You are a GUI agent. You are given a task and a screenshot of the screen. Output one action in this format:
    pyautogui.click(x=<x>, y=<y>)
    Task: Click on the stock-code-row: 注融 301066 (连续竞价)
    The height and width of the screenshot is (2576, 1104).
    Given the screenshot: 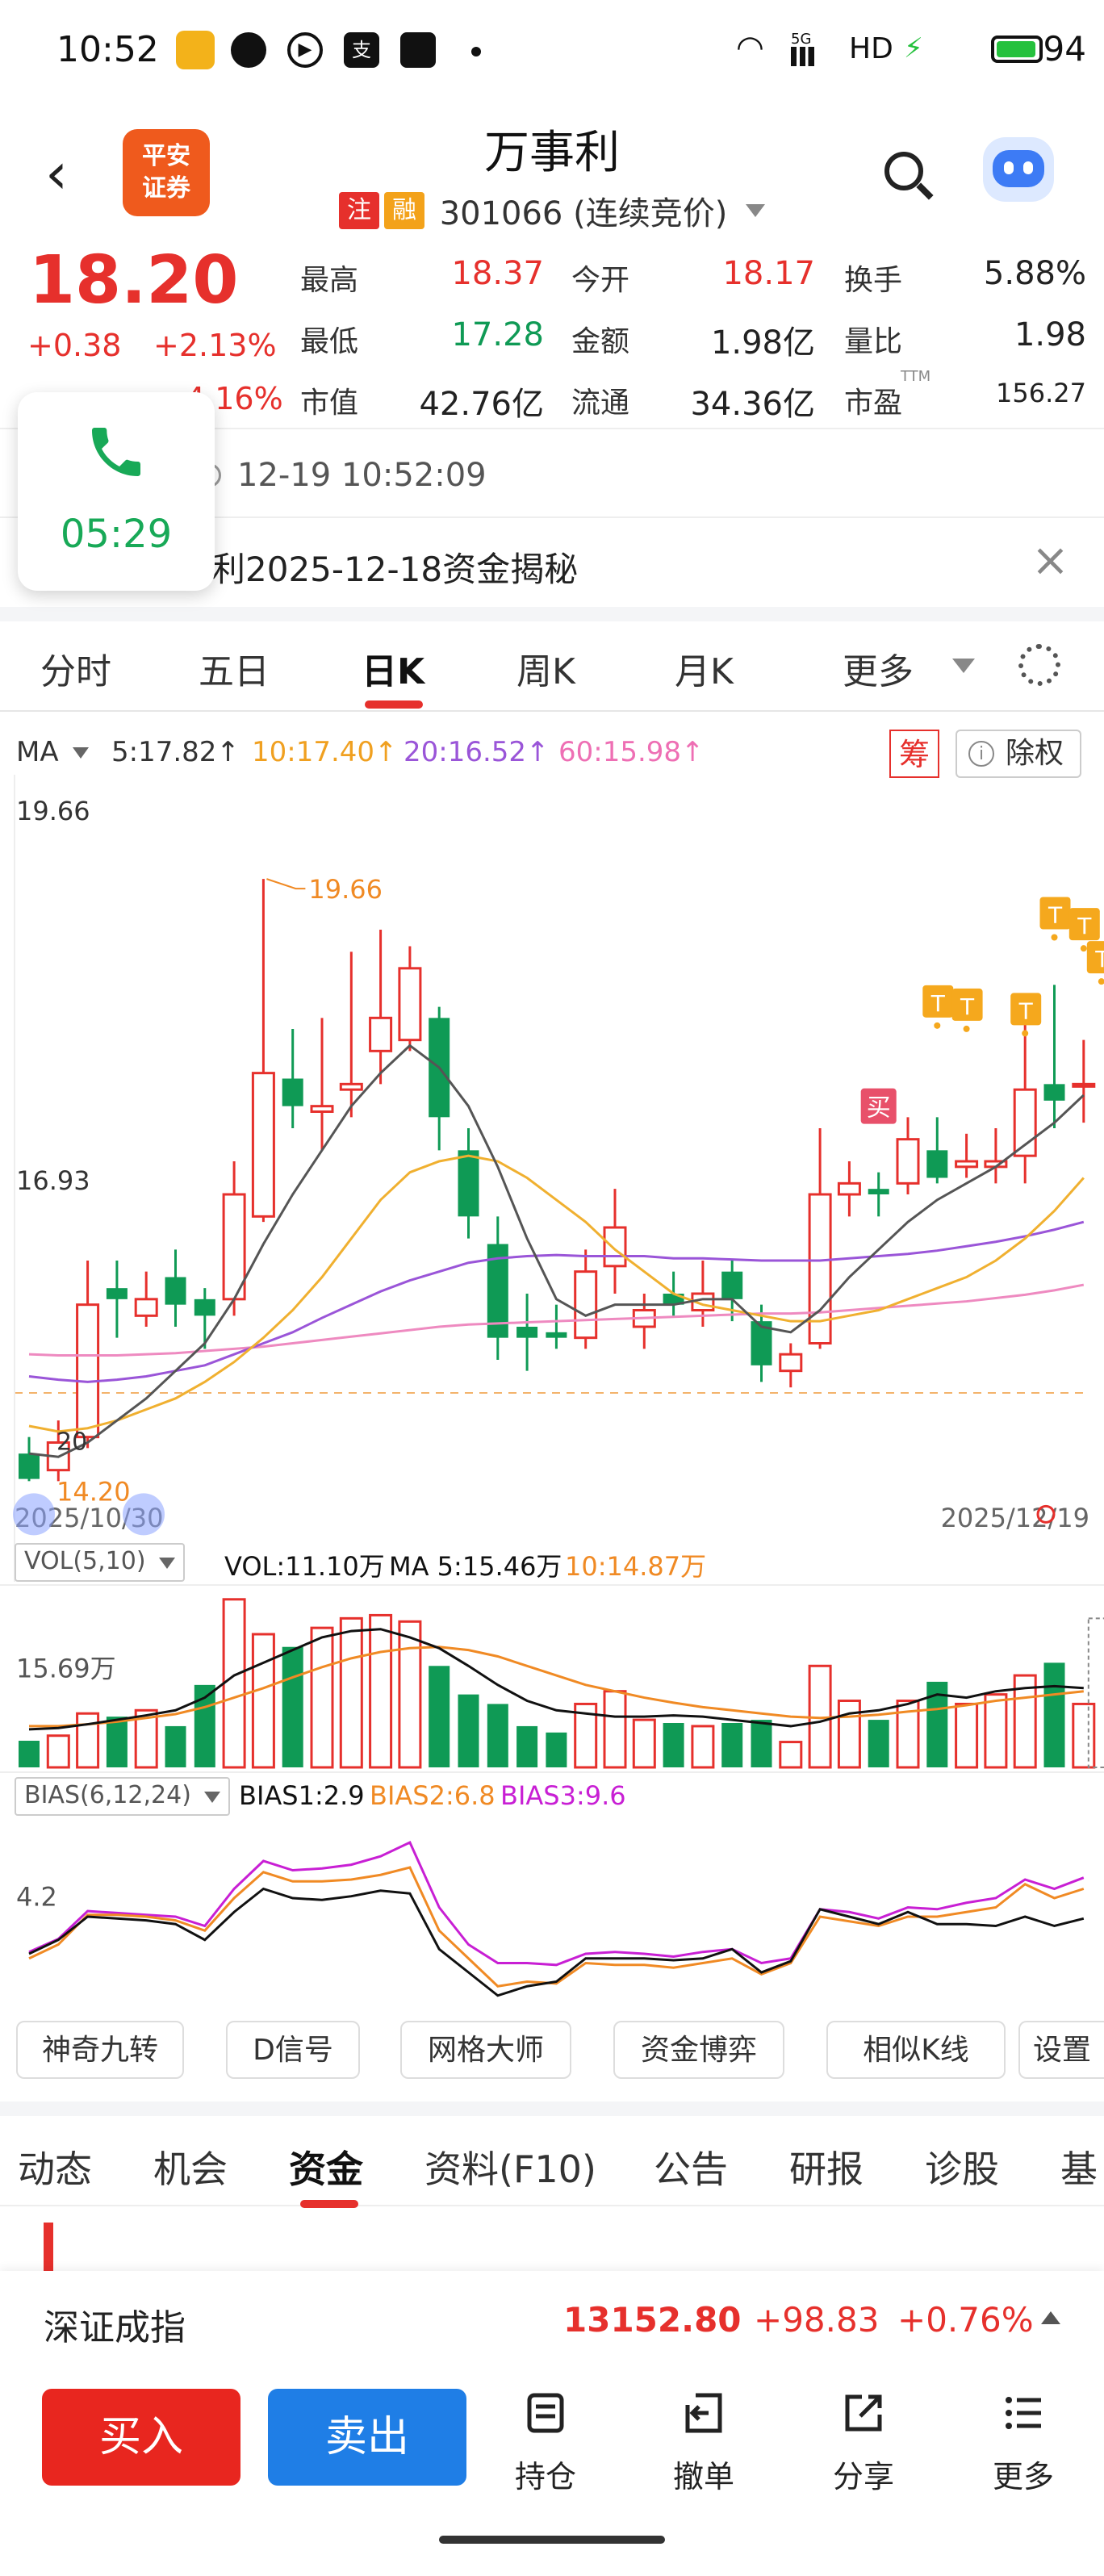 What is the action you would take?
    pyautogui.click(x=552, y=210)
    